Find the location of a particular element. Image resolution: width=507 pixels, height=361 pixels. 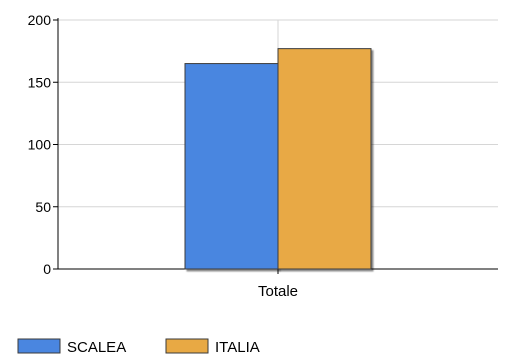

y-tick-label: 150 is located at coordinates (40, 82).